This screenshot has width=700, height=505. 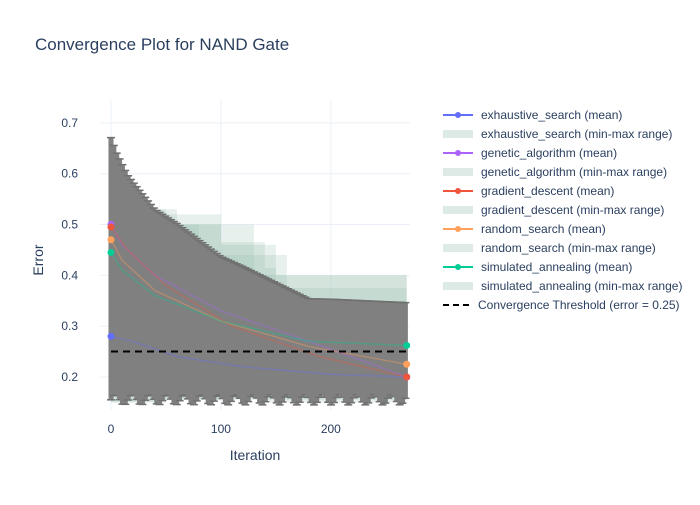 What do you see at coordinates (574, 172) in the screenshot?
I see `legend-item-range: genetic_algorithm (min-max range)` at bounding box center [574, 172].